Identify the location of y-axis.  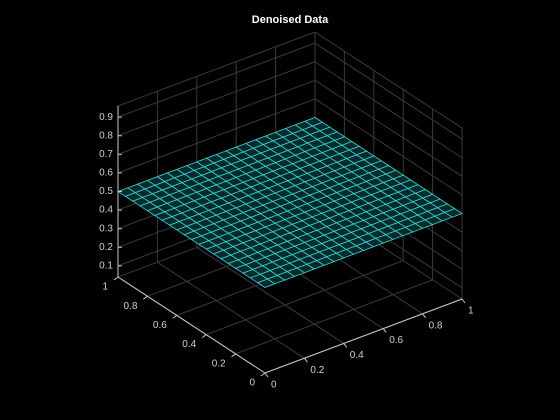
(191, 325).